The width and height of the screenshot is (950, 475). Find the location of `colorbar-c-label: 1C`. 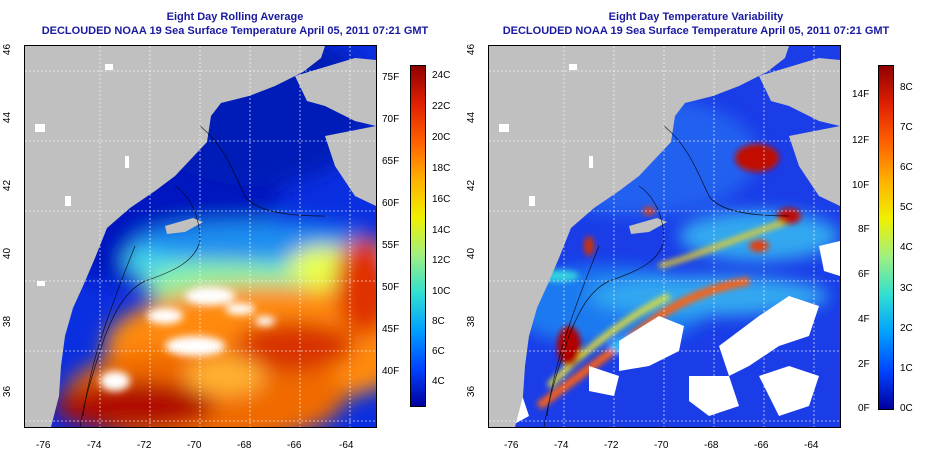

colorbar-c-label: 1C is located at coordinates (906, 368).